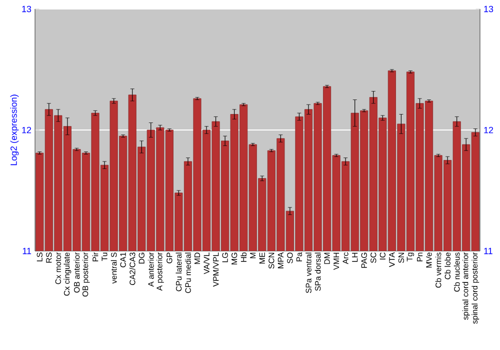 This screenshot has height=350, width=500. Describe the element at coordinates (489, 9) in the screenshot. I see `y2-tick-label: 13` at that location.